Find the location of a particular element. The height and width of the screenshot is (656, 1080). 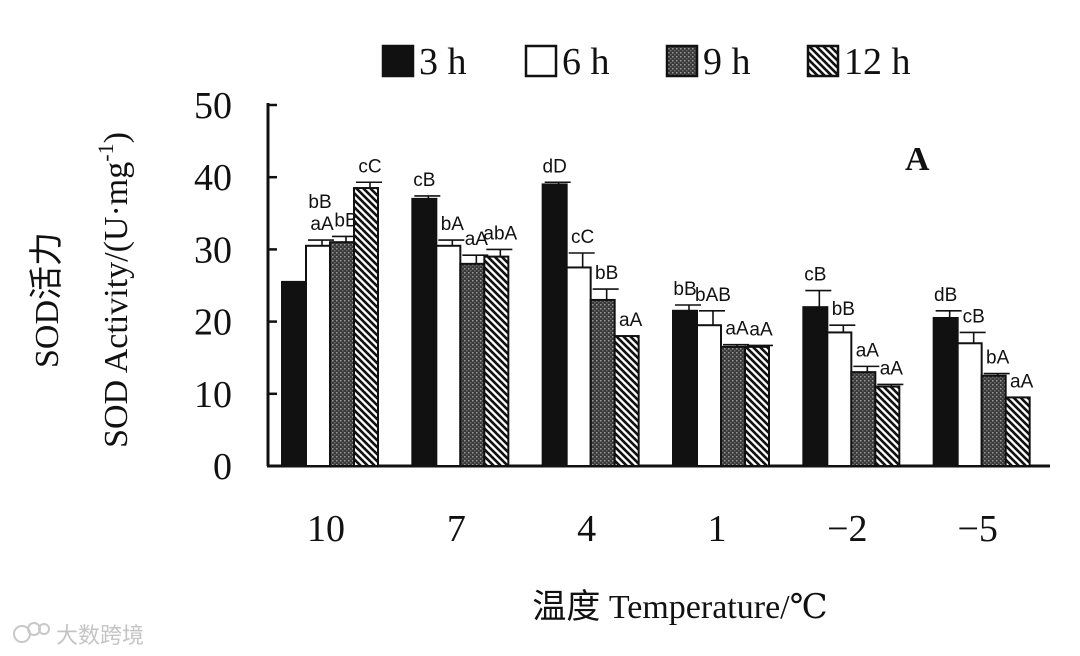

y-axis-title-en: SOD Activity/(U·mg is located at coordinates (116, 305).